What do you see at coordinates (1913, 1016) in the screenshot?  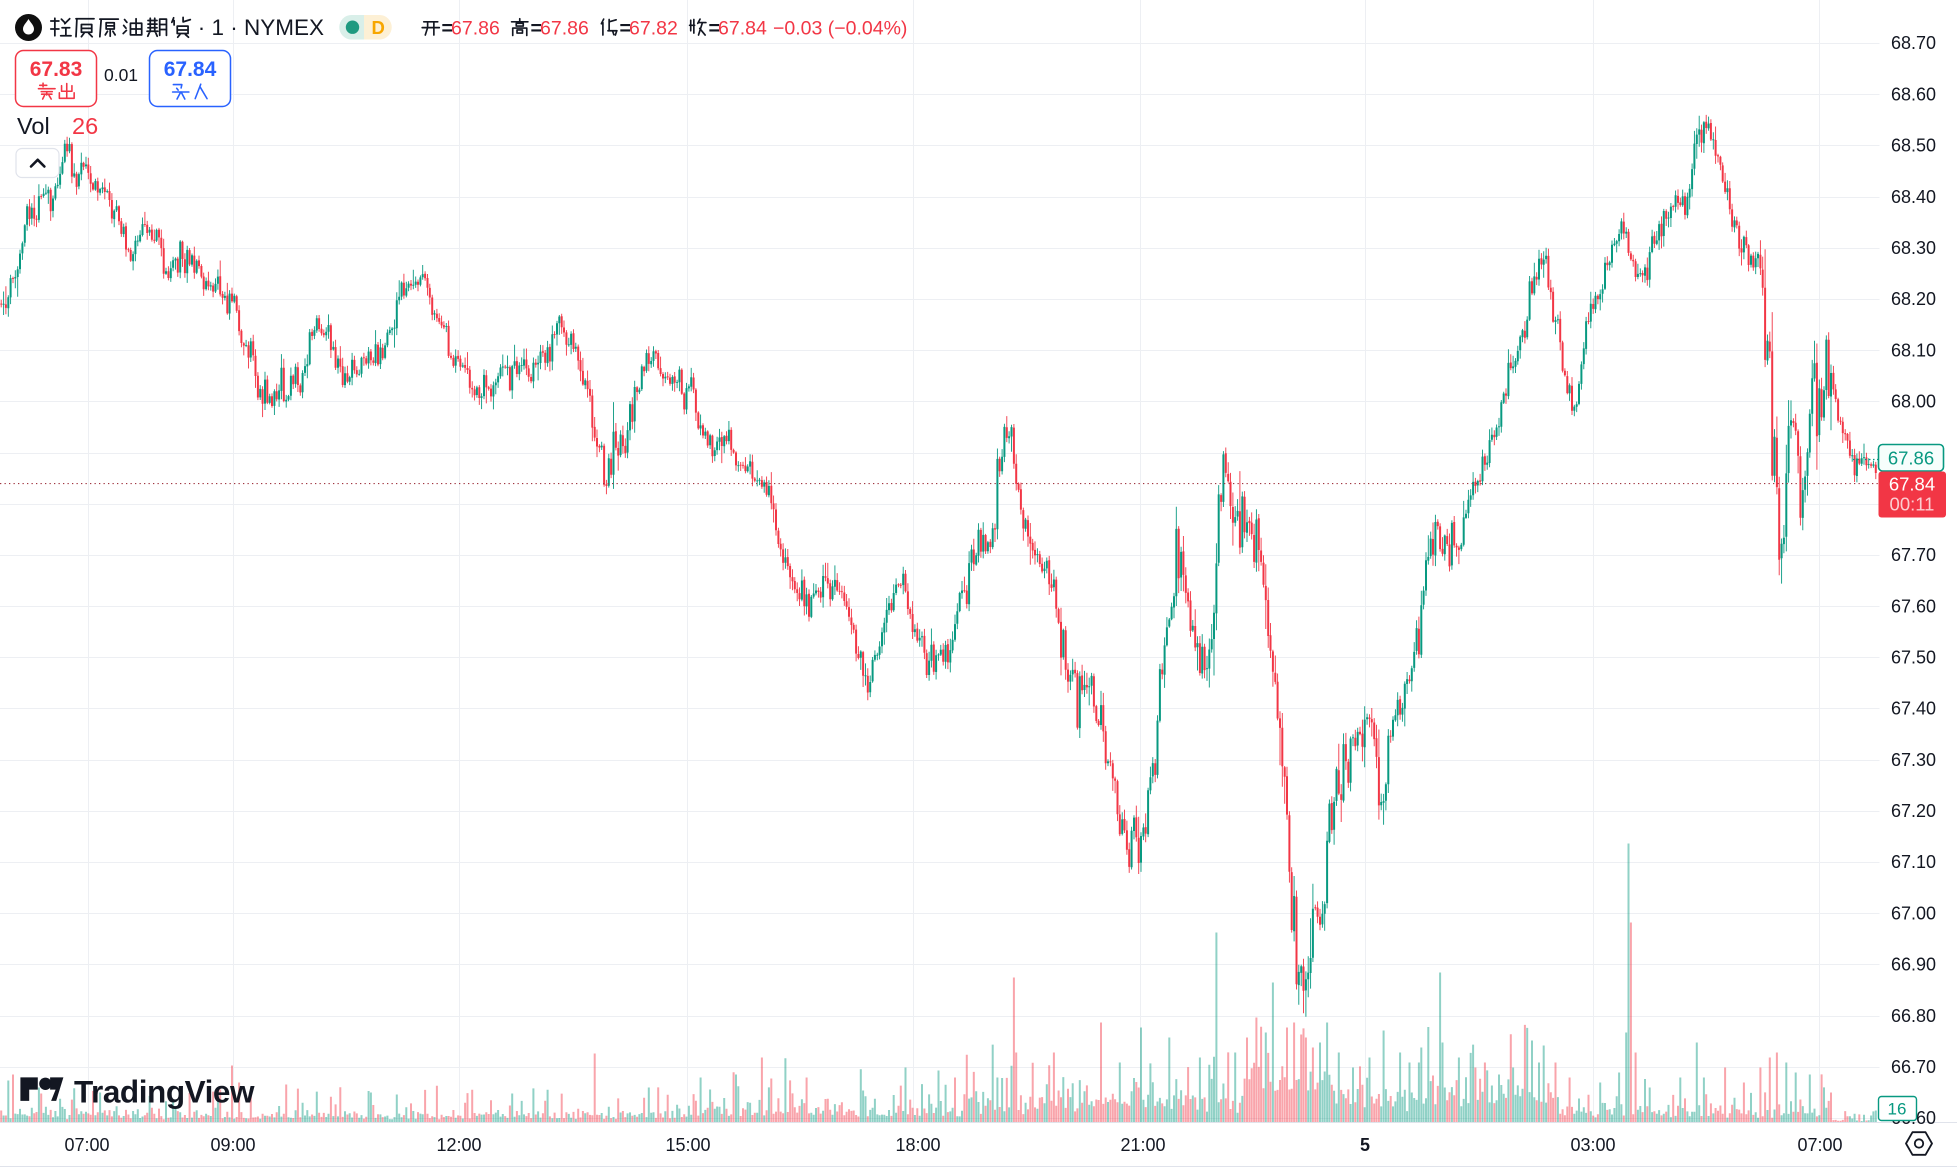 I see `svg-text: 66.80` at bounding box center [1913, 1016].